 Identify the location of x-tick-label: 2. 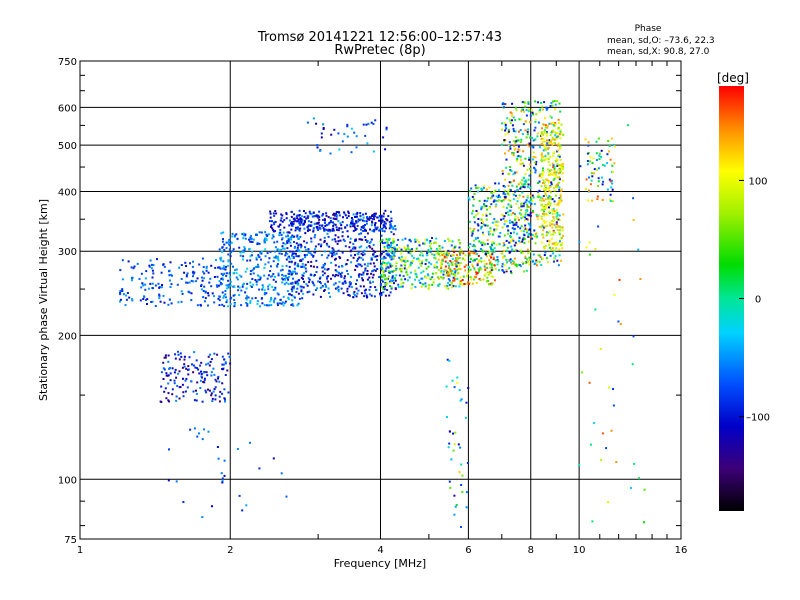
(230, 550).